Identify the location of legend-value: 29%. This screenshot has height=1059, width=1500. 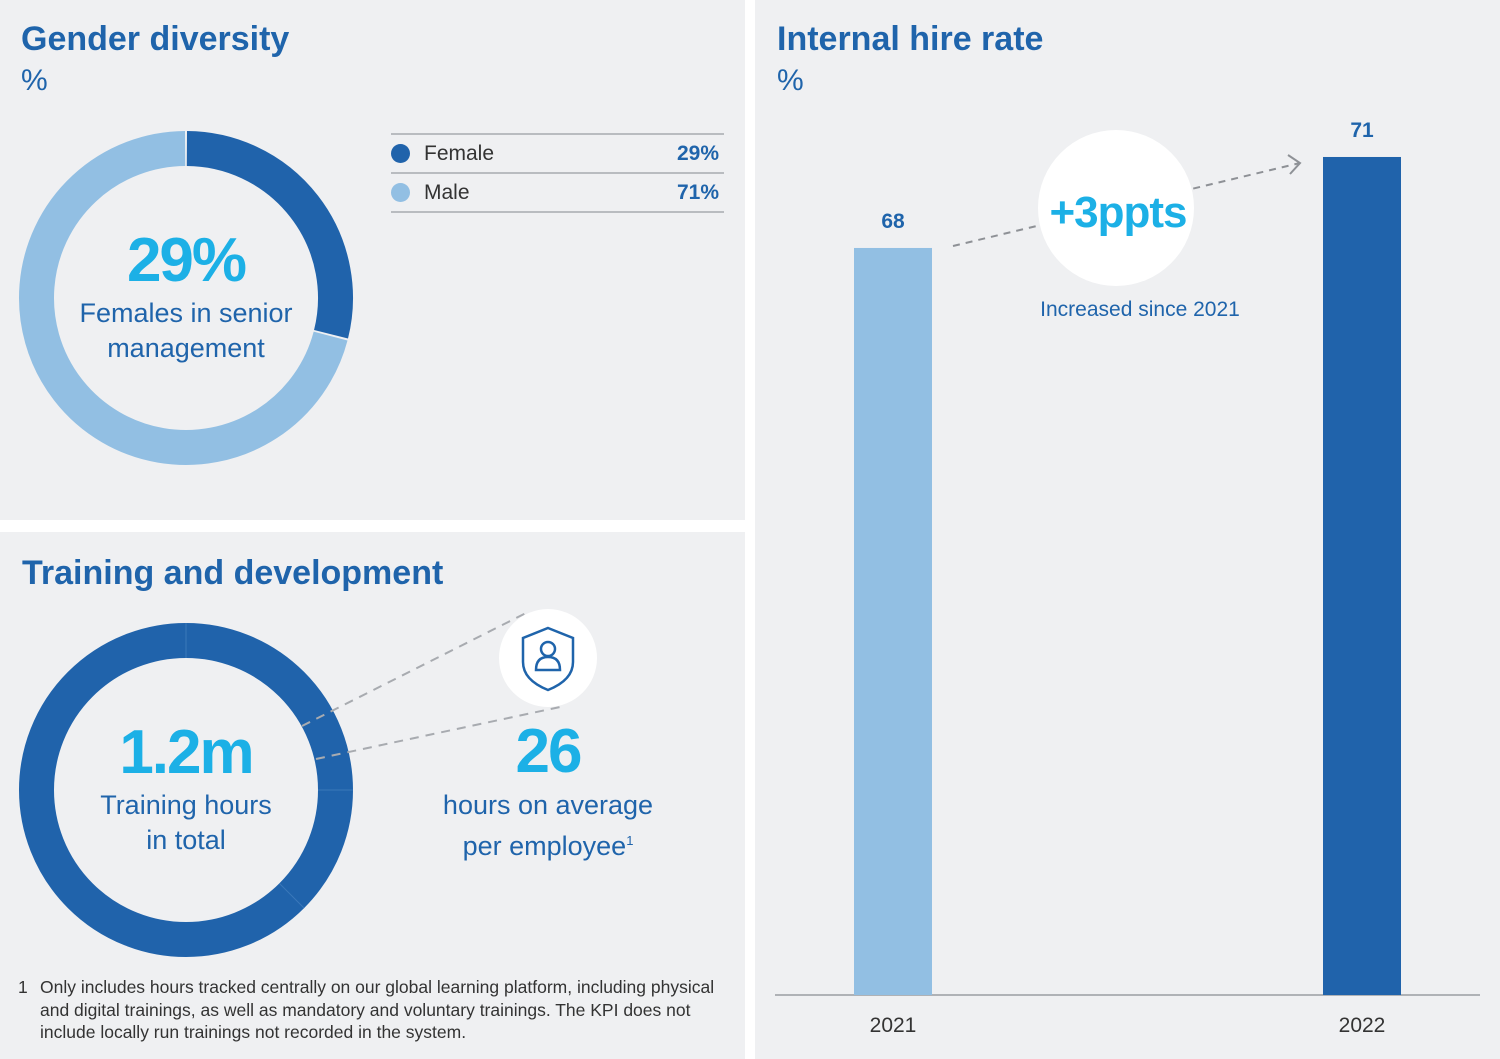
(697, 153).